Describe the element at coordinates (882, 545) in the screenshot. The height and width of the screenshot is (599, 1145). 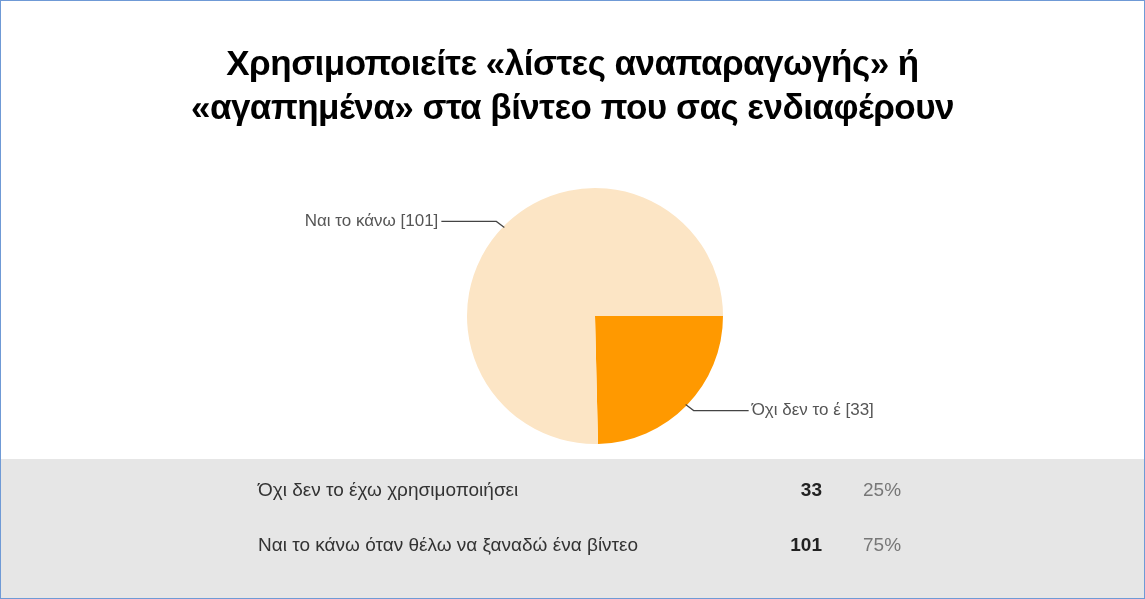
I see `text: 75%` at that location.